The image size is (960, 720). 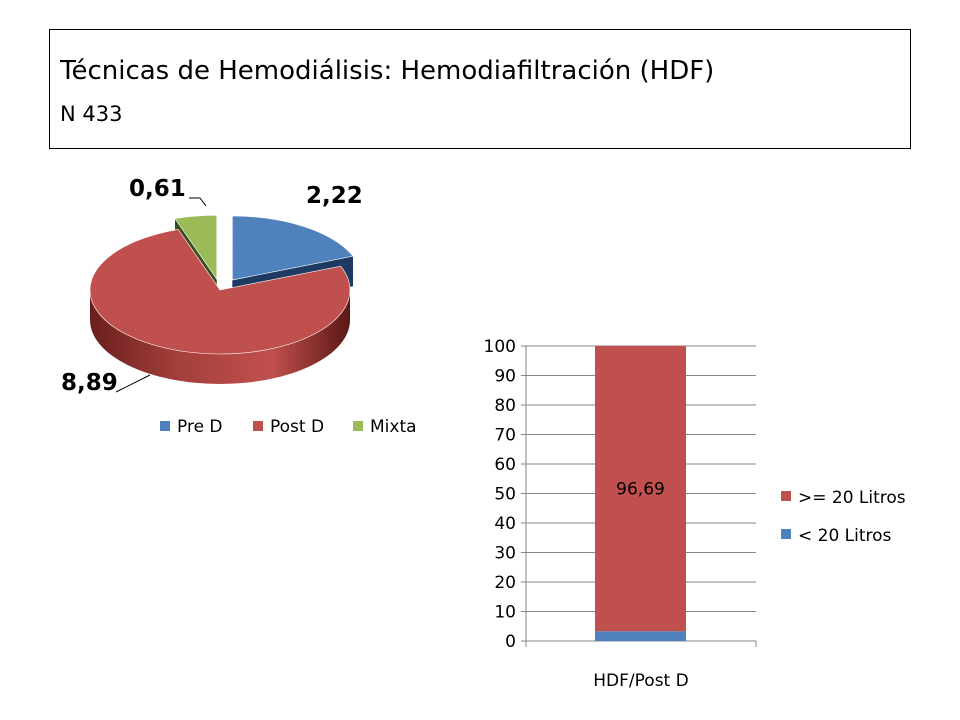 I want to click on legend-swatch-gte-20-litros, so click(x=786, y=496).